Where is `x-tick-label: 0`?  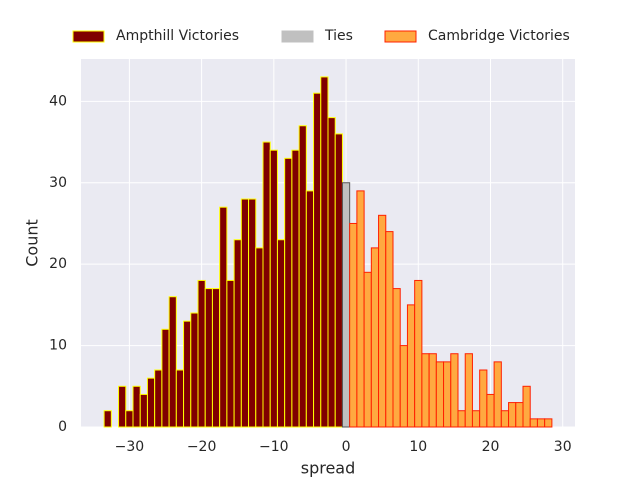
x-tick-label: 0 is located at coordinates (346, 447).